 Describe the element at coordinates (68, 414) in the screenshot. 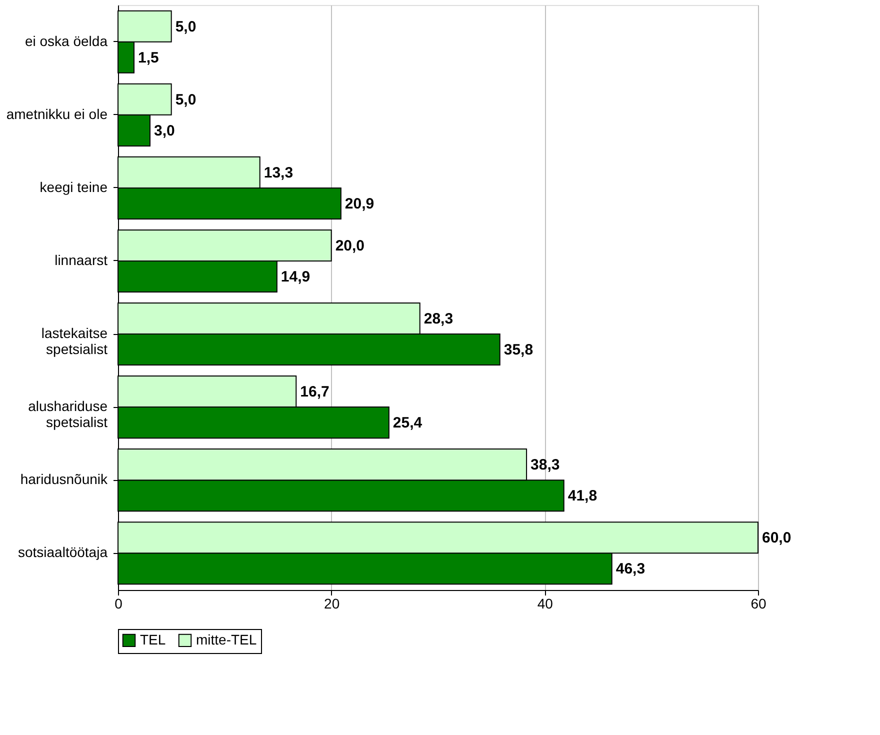

I see `y-tick-label: alushariduse spetsialist` at that location.